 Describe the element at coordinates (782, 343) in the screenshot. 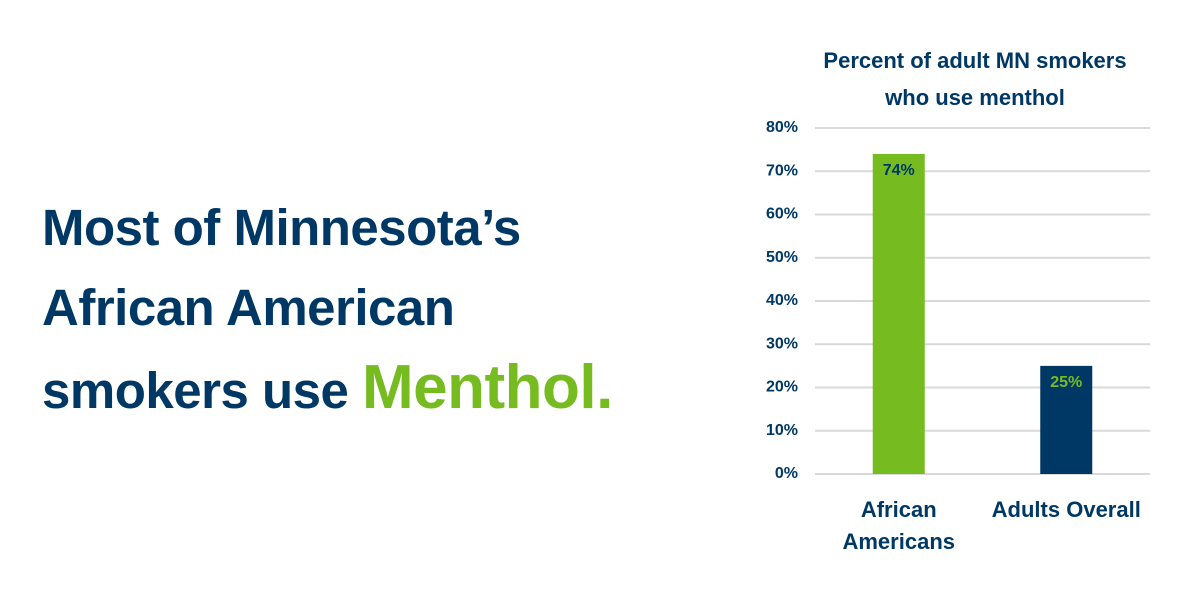

I see `y-tick-label: 30%` at that location.